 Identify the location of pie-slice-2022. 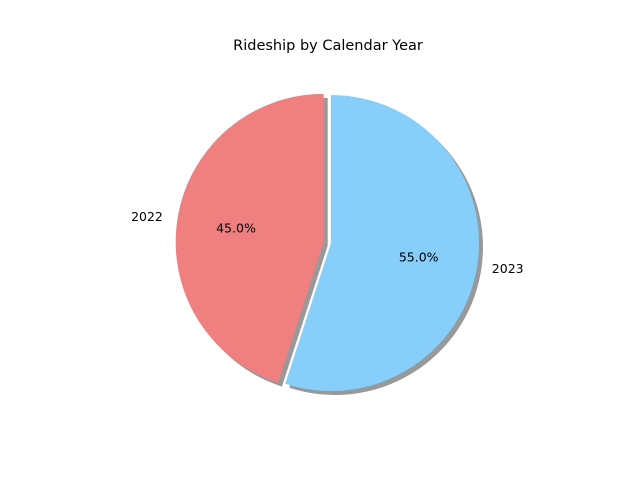
(249, 238).